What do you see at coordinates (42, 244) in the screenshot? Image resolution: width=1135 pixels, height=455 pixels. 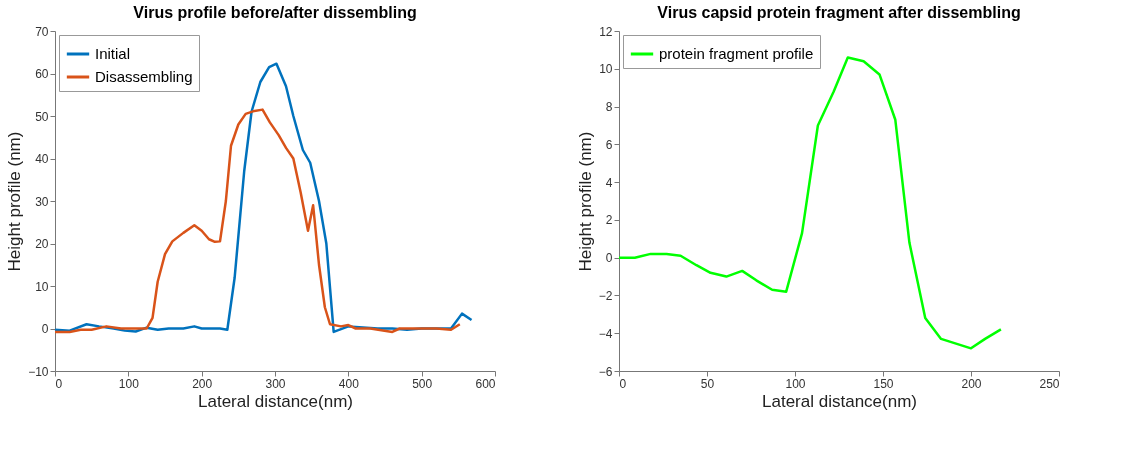 I see `y-tick-label: 20` at bounding box center [42, 244].